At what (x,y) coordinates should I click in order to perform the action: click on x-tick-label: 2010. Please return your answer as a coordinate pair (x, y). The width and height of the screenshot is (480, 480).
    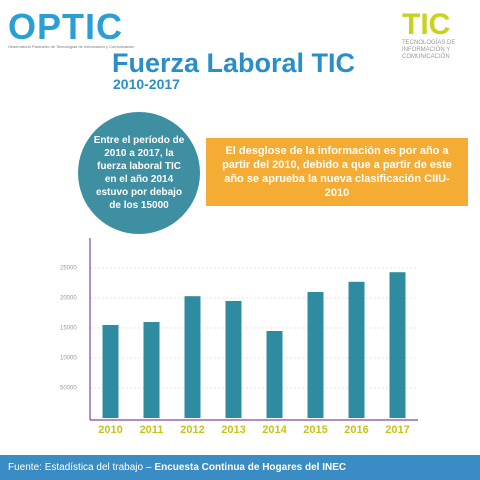
    Looking at the image, I should click on (110, 430).